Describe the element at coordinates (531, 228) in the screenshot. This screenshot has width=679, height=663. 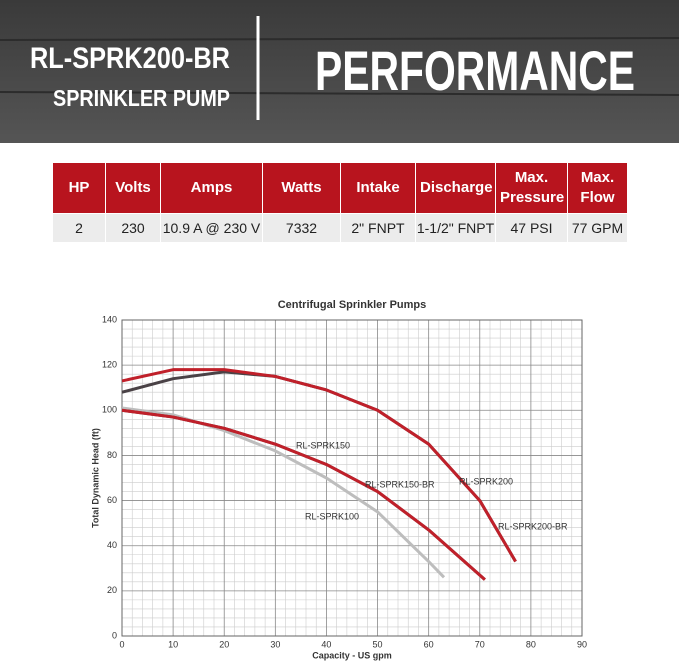
I see `cell: 47 PSI` at that location.